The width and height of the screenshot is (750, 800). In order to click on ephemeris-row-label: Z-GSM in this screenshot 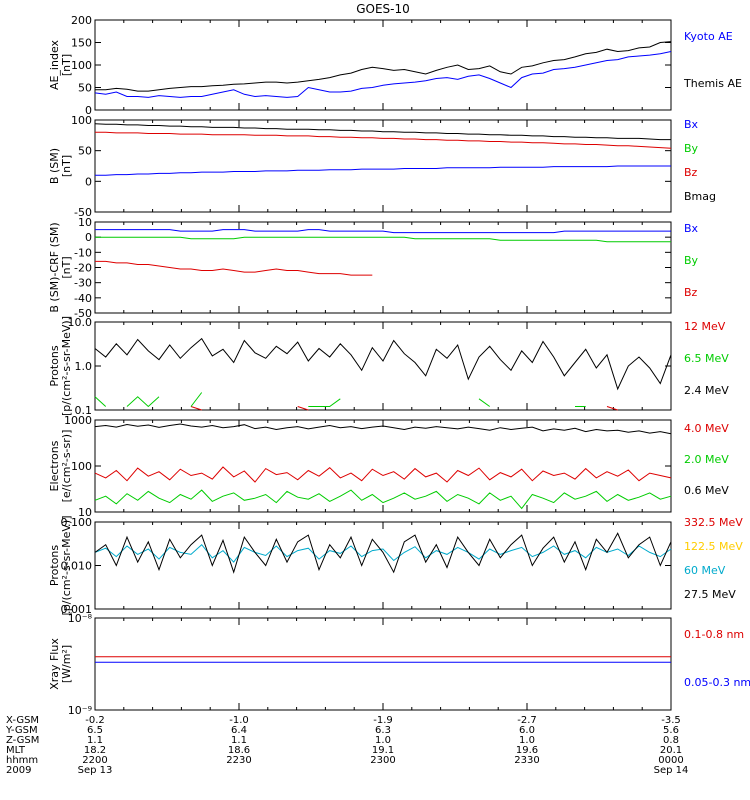, I will do `click(22, 740)`.